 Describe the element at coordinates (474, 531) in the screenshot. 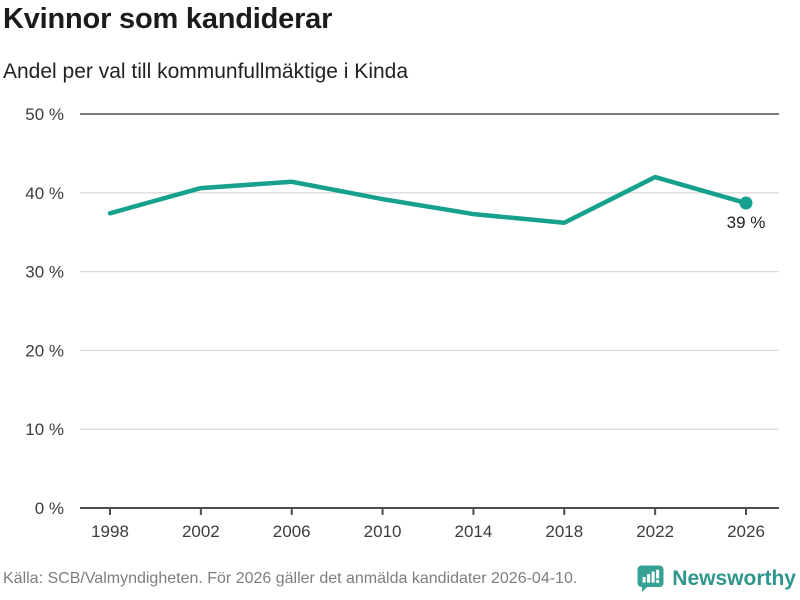

I see `svg-text: 2014` at that location.